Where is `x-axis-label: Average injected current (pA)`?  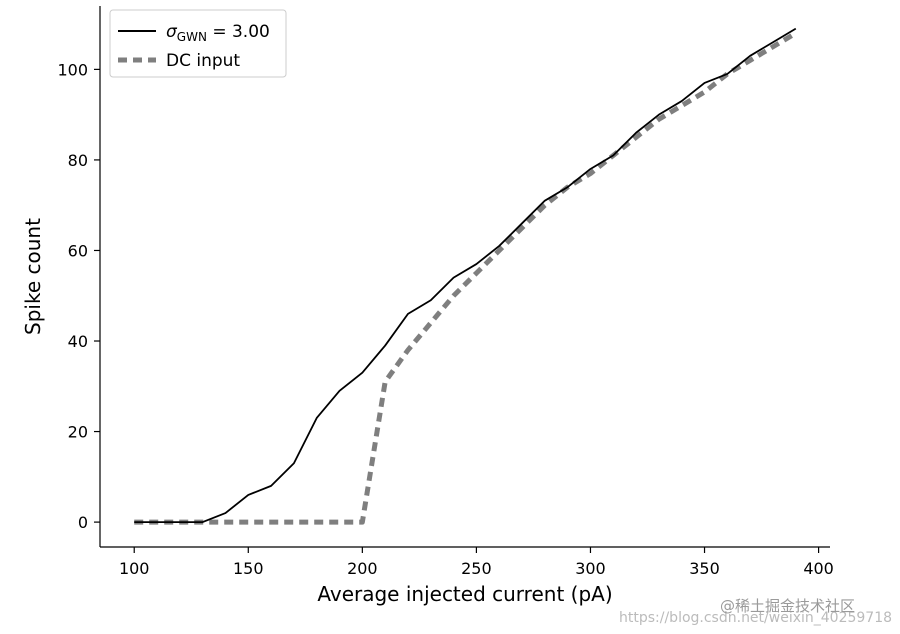
x-axis-label: Average injected current (pA) is located at coordinates (464, 594).